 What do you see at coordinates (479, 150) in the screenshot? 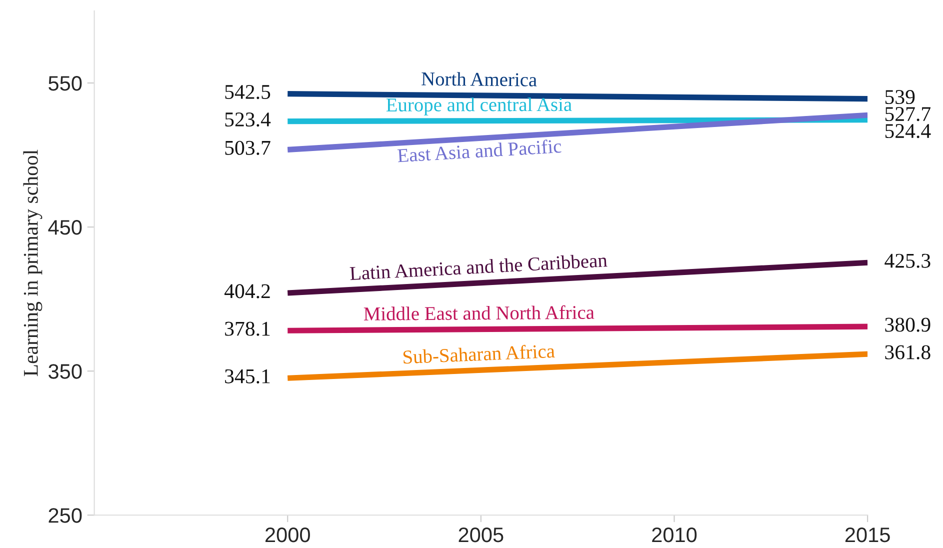
I see `series-label: East Asia and Pacific` at bounding box center [479, 150].